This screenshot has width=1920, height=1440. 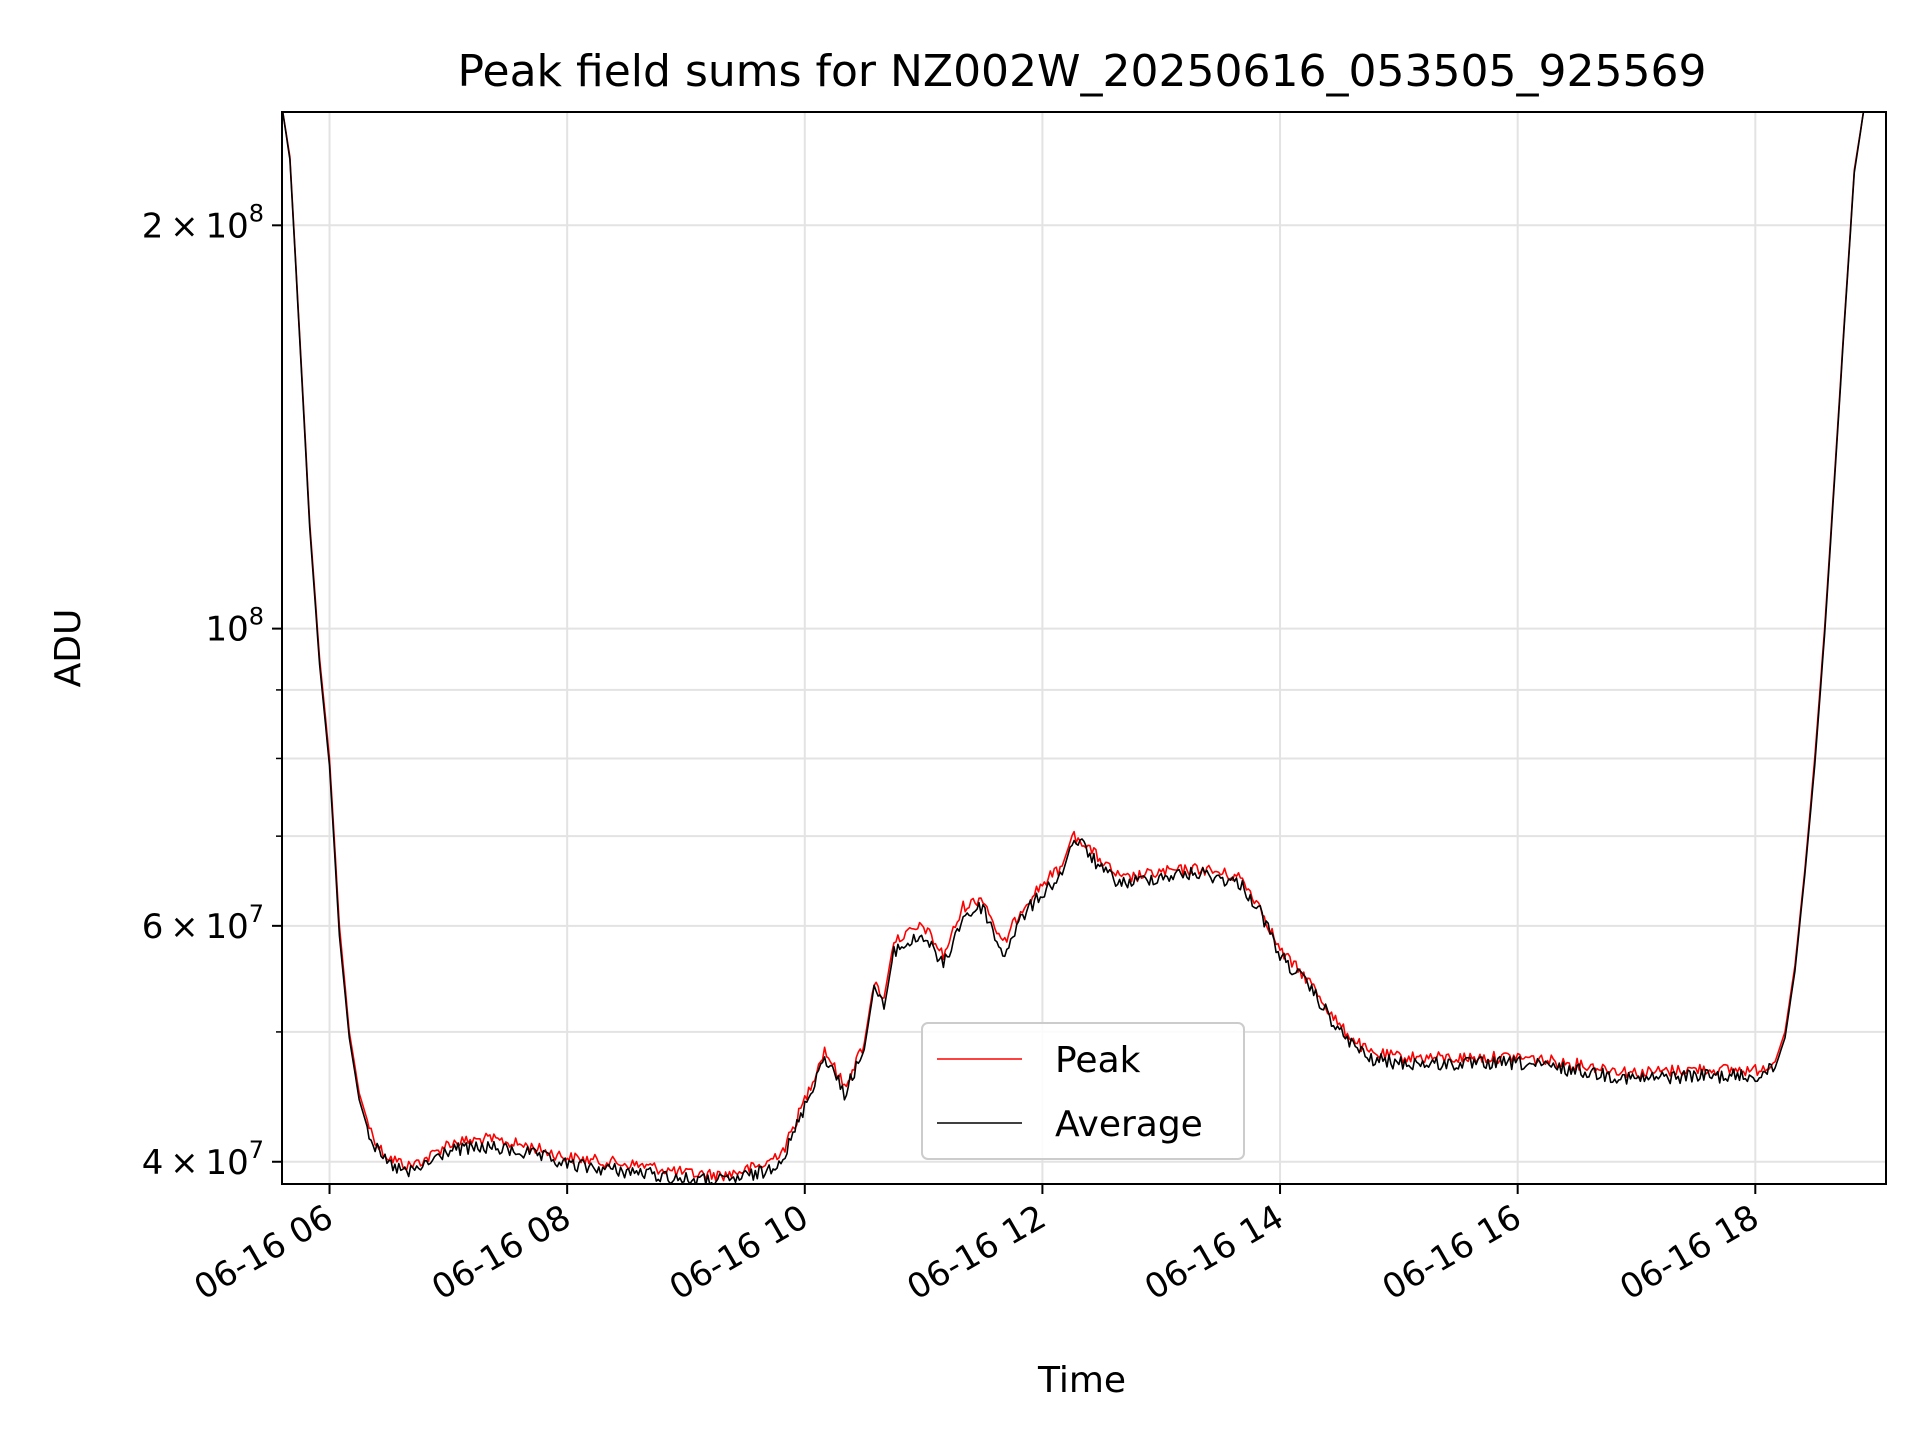 What do you see at coordinates (203, 222) in the screenshot?
I see `y-tick-label: 2 × 10⁸` at bounding box center [203, 222].